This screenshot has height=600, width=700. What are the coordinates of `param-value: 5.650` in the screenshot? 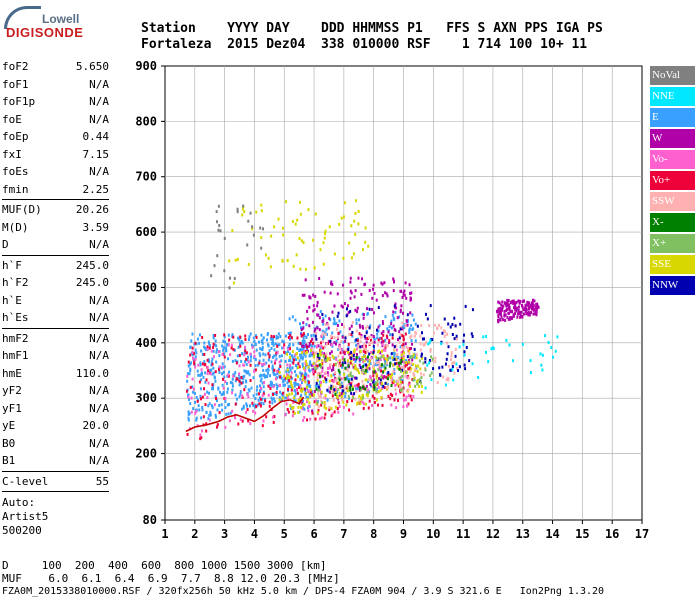 It's located at (92, 66).